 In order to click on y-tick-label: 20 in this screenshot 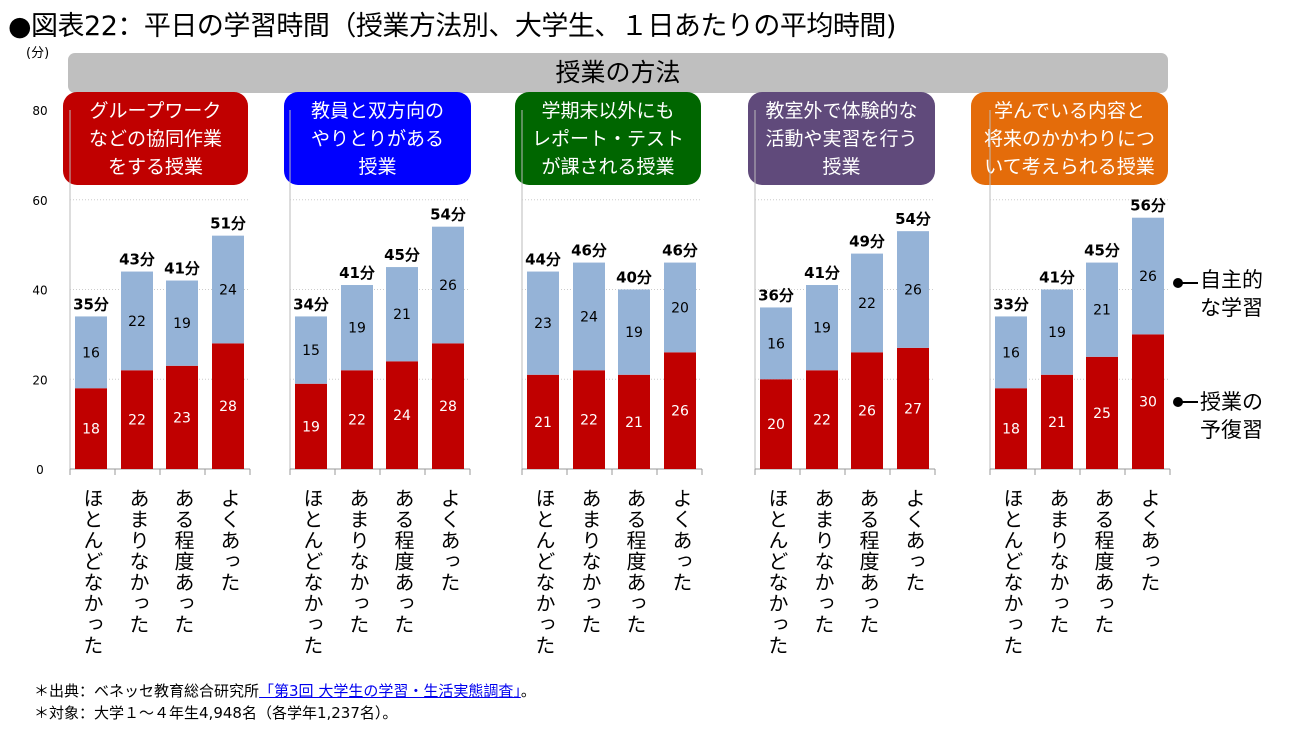, I will do `click(39, 380)`.